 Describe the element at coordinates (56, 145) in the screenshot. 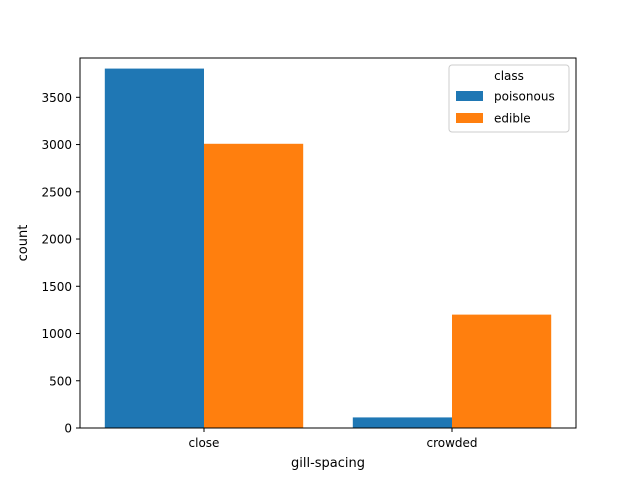

I see `y-tick-label: 3000` at that location.